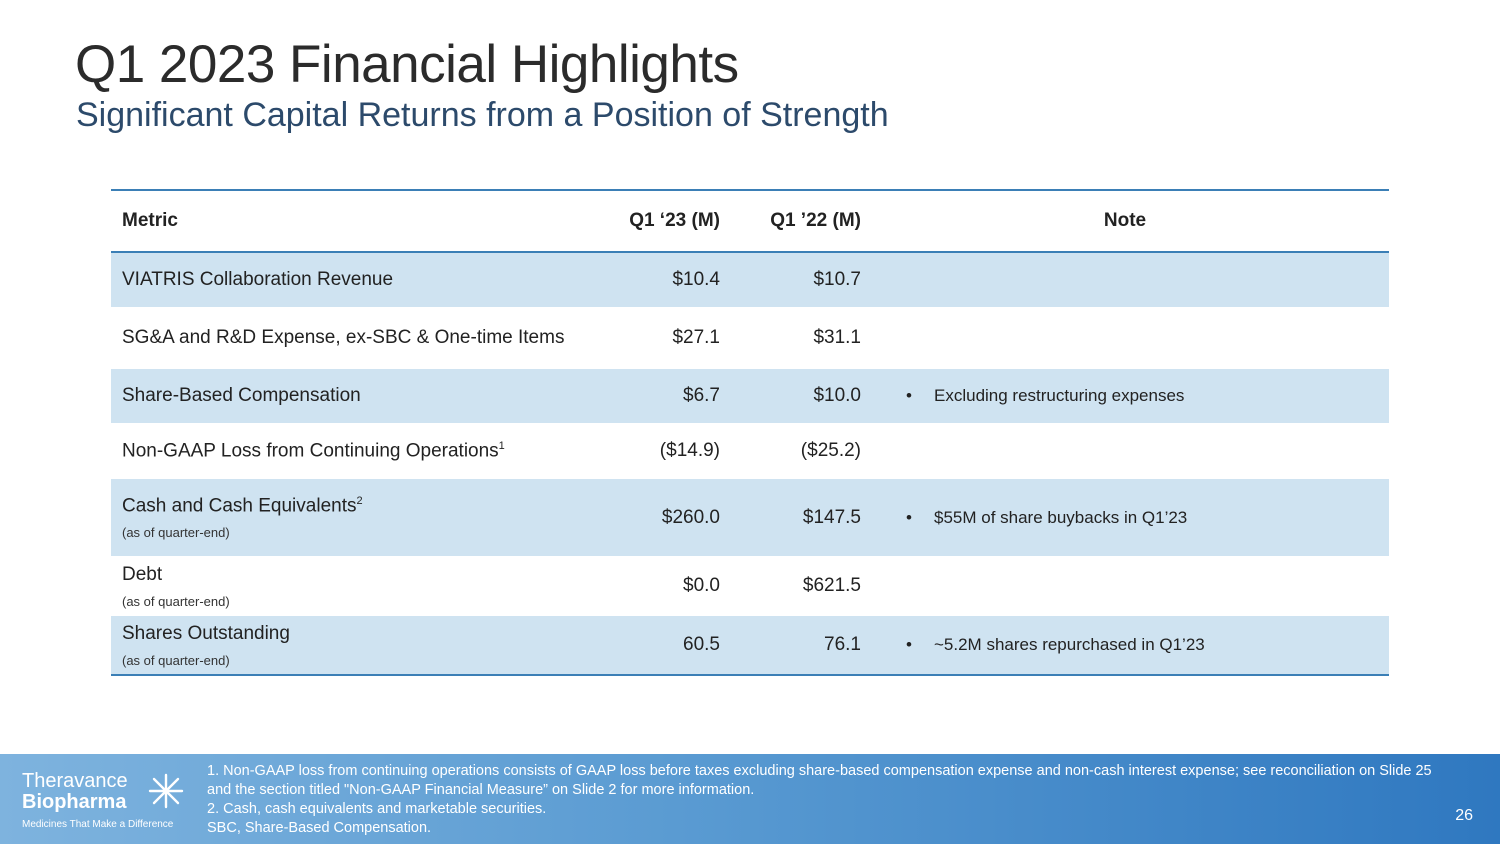  What do you see at coordinates (674, 220) in the screenshot?
I see `header-q1-23: Q1 ‘23 (M)` at bounding box center [674, 220].